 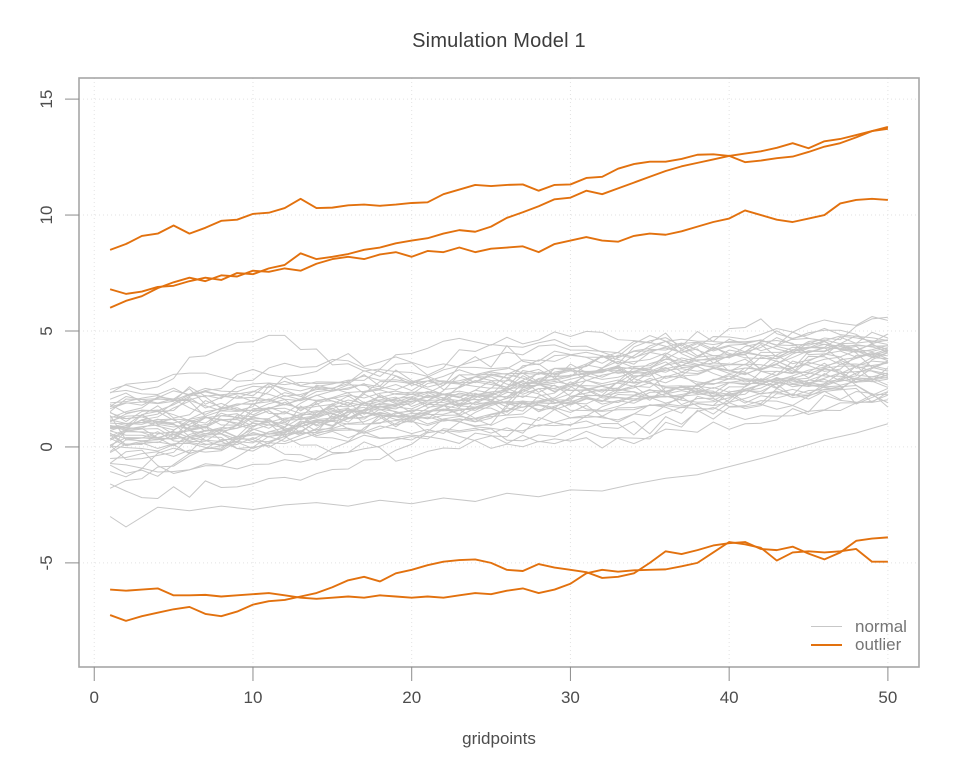 I want to click on legend-item-normal: normal, so click(x=859, y=626).